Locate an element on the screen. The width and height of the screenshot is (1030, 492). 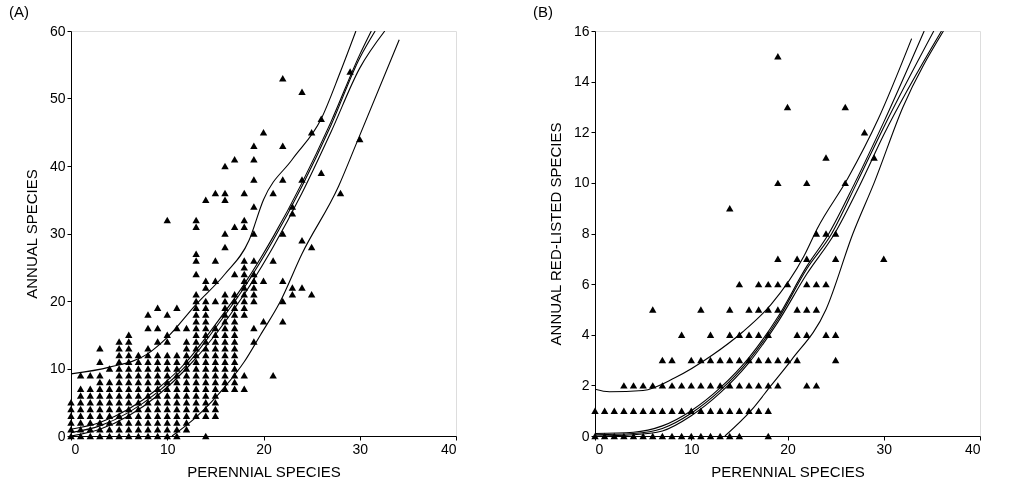
y-tick-label: 4 is located at coordinates (585, 334).